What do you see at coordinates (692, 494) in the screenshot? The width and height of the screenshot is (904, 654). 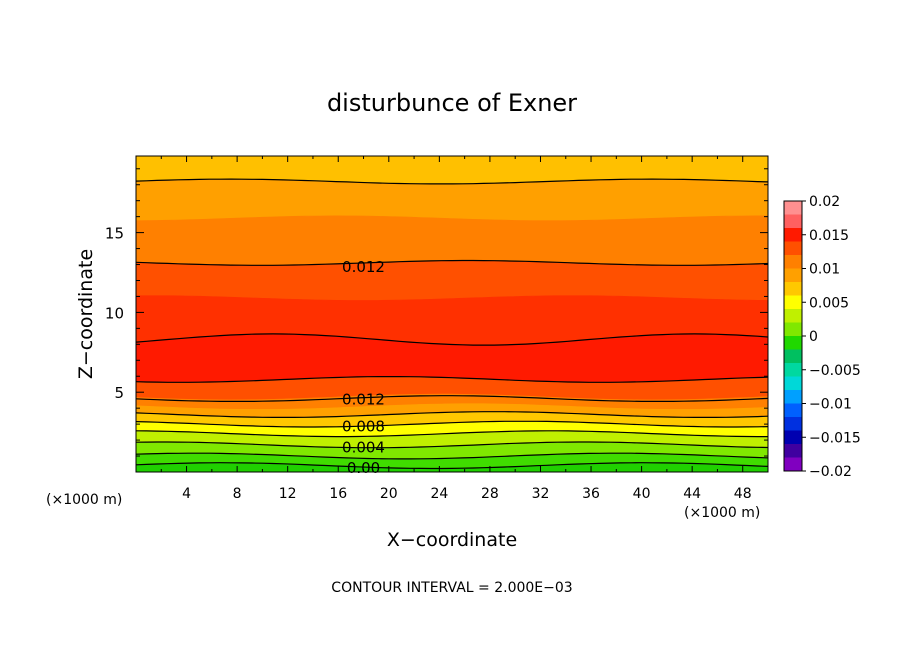 I see `x-tick-label-10: 44` at bounding box center [692, 494].